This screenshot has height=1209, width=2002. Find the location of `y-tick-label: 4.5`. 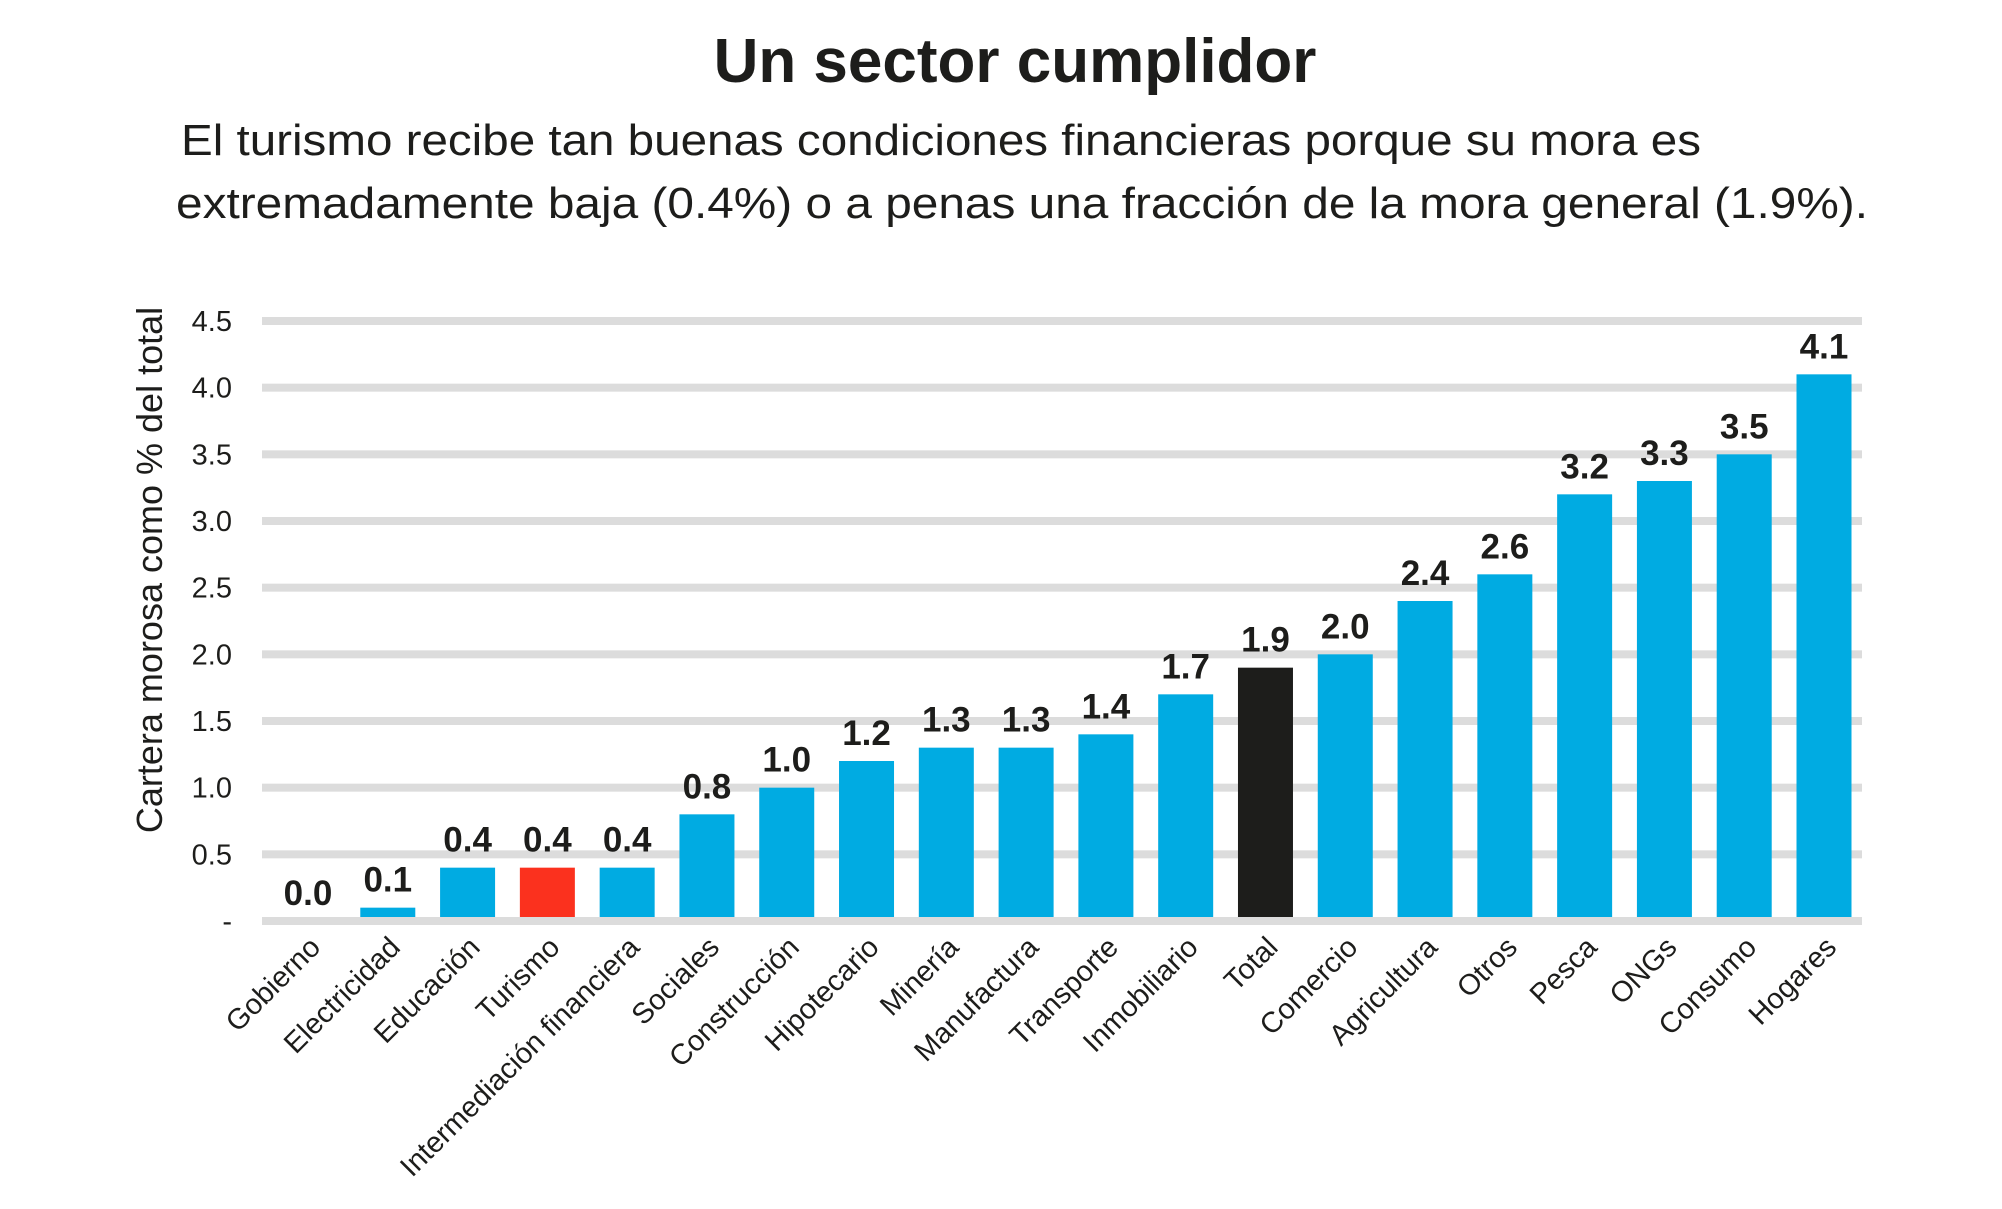

y-tick-label: 4.5 is located at coordinates (212, 322).